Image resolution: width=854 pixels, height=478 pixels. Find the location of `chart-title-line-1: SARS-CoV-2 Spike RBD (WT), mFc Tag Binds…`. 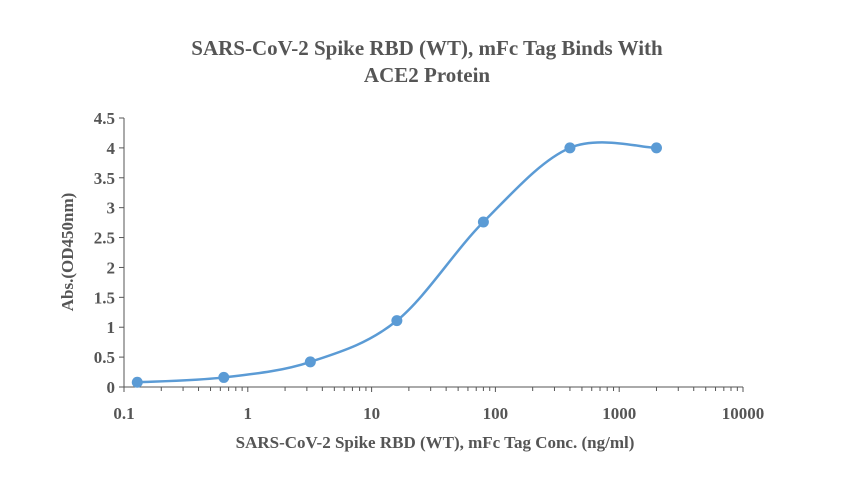

chart-title-line-1: SARS-CoV-2 Spike RBD (WT), mFc Tag Binds… is located at coordinates (427, 48).